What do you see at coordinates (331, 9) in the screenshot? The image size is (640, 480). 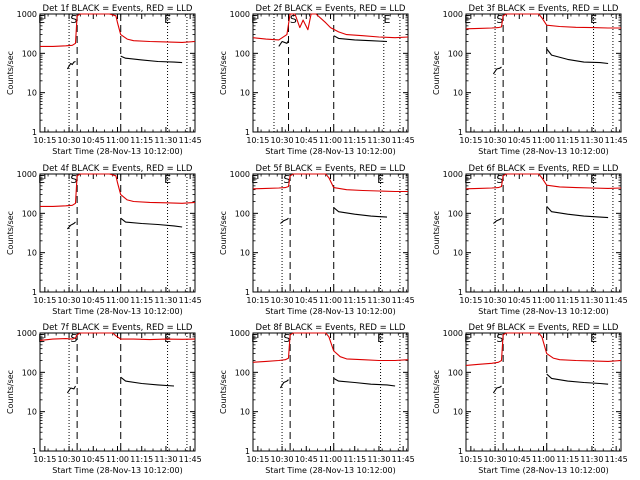 I see `panel-title: Det 2f BLACK = Events, RED = LLD` at bounding box center [331, 9].